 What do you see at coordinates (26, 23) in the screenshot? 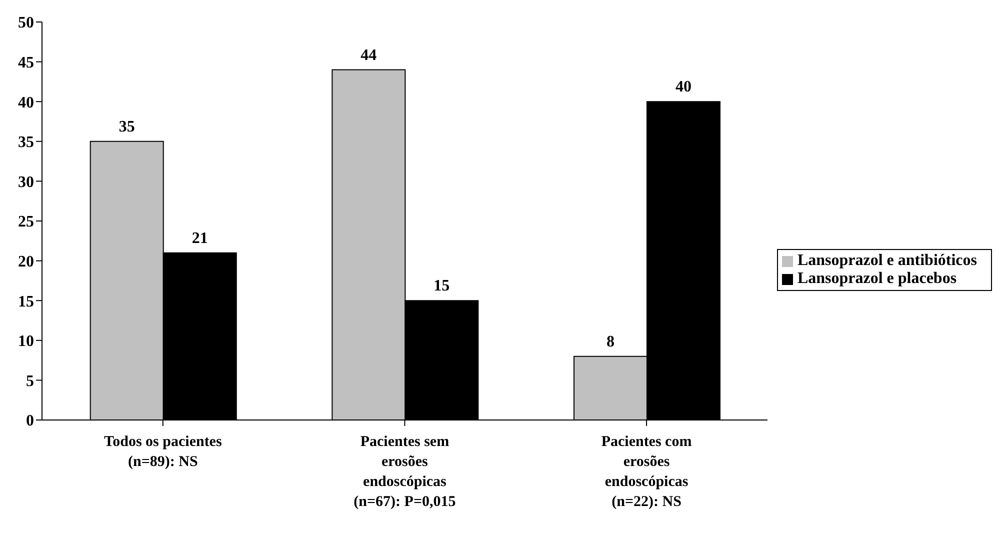
I see `y-tick-label: 50` at bounding box center [26, 23].